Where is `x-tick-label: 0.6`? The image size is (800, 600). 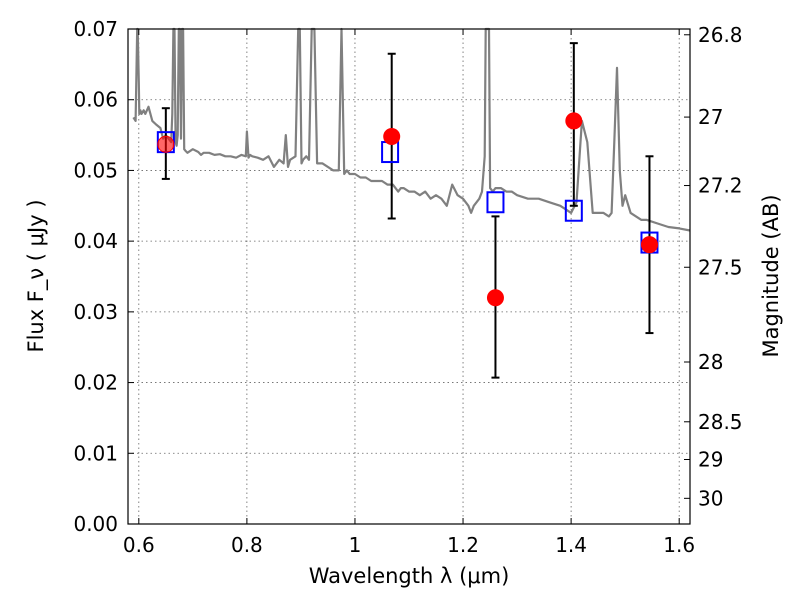 x-tick-label: 0.6 is located at coordinates (139, 545).